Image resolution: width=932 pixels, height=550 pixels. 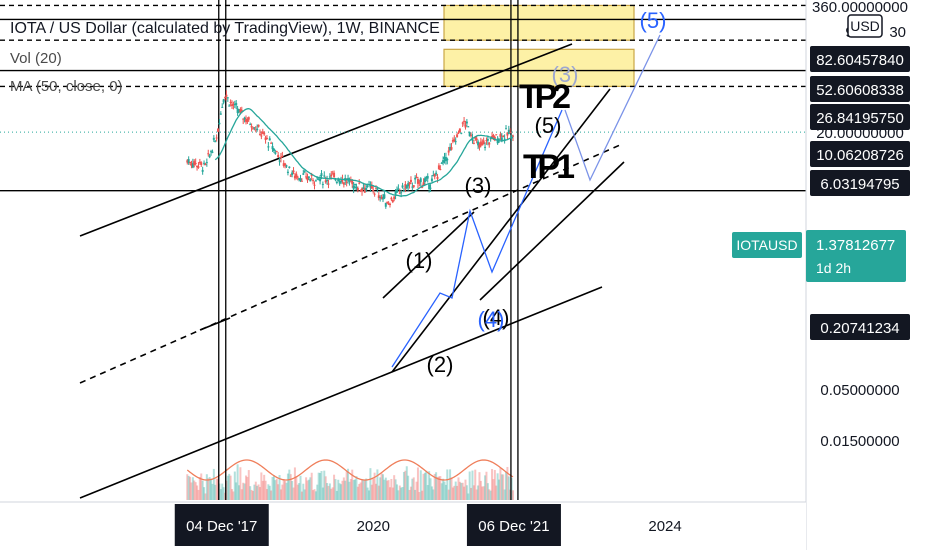 I want to click on time-axis: 04 Dec '17 2020 06 Dec '21 2024, so click(x=403, y=525).